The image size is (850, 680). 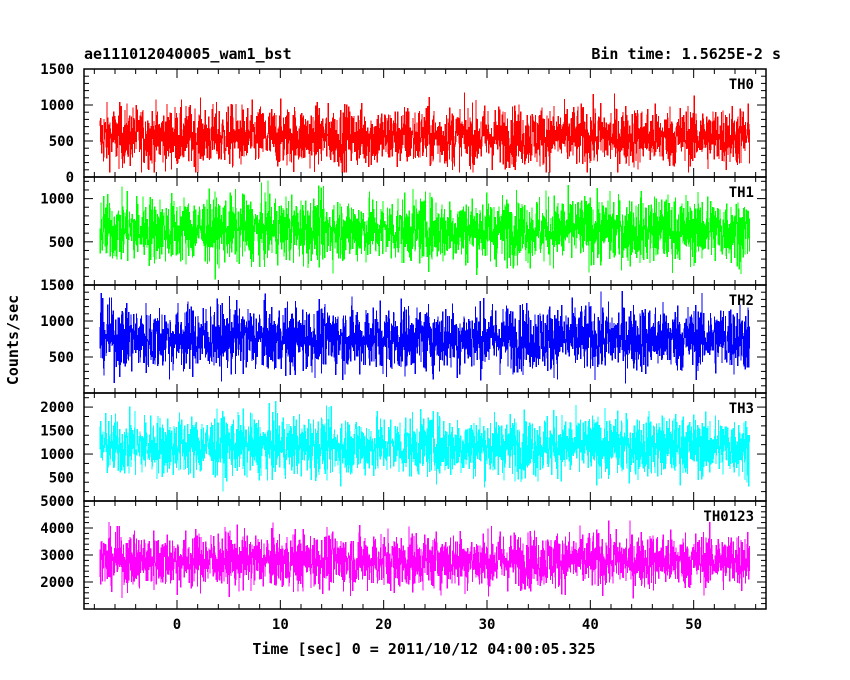 What do you see at coordinates (487, 625) in the screenshot?
I see `x-tick-label: 30` at bounding box center [487, 625].